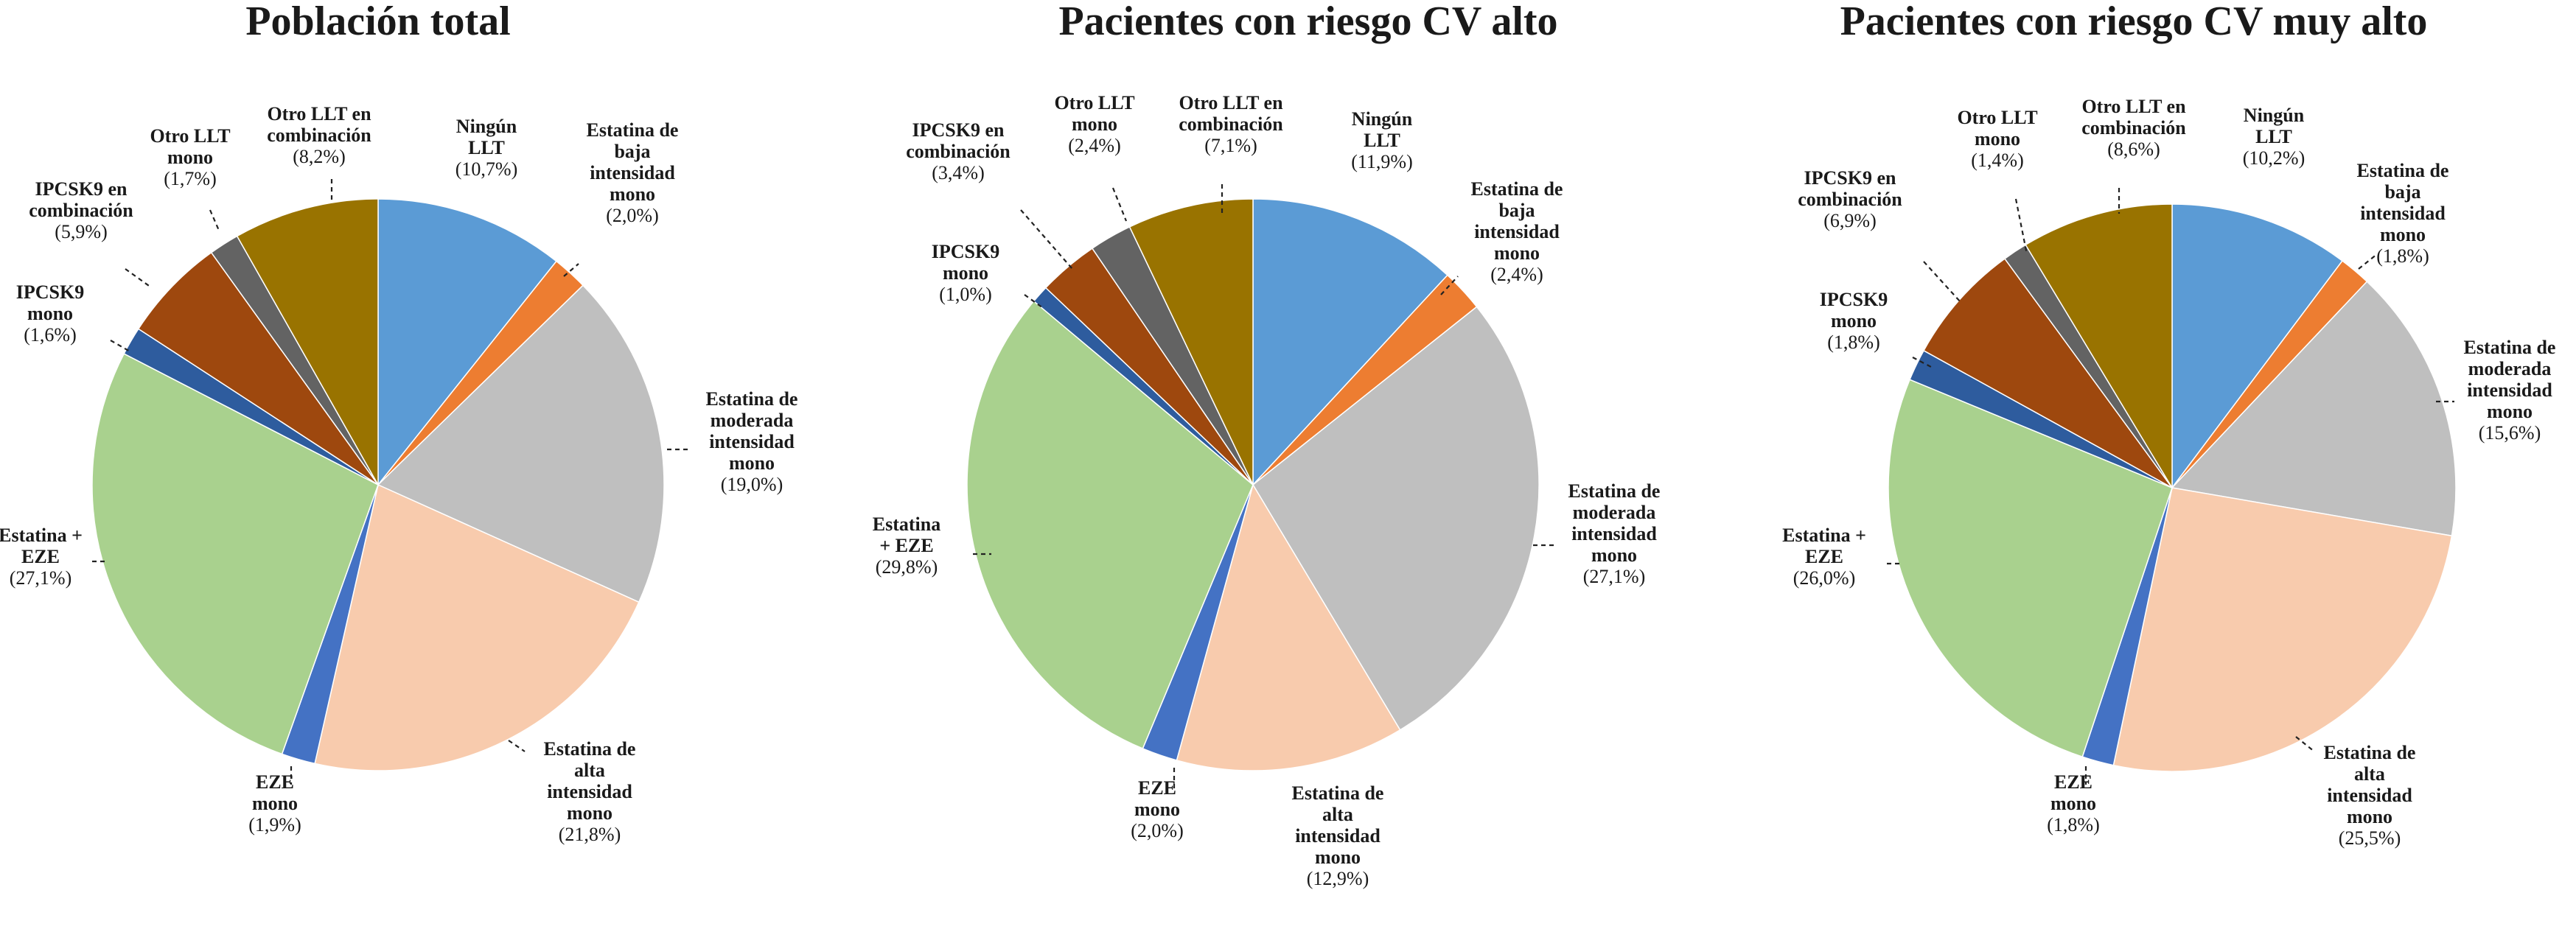 This screenshot has height=932, width=2576. I want to click on slice-label-eze_mono: EZE mono (1,8%), so click(2073, 803).